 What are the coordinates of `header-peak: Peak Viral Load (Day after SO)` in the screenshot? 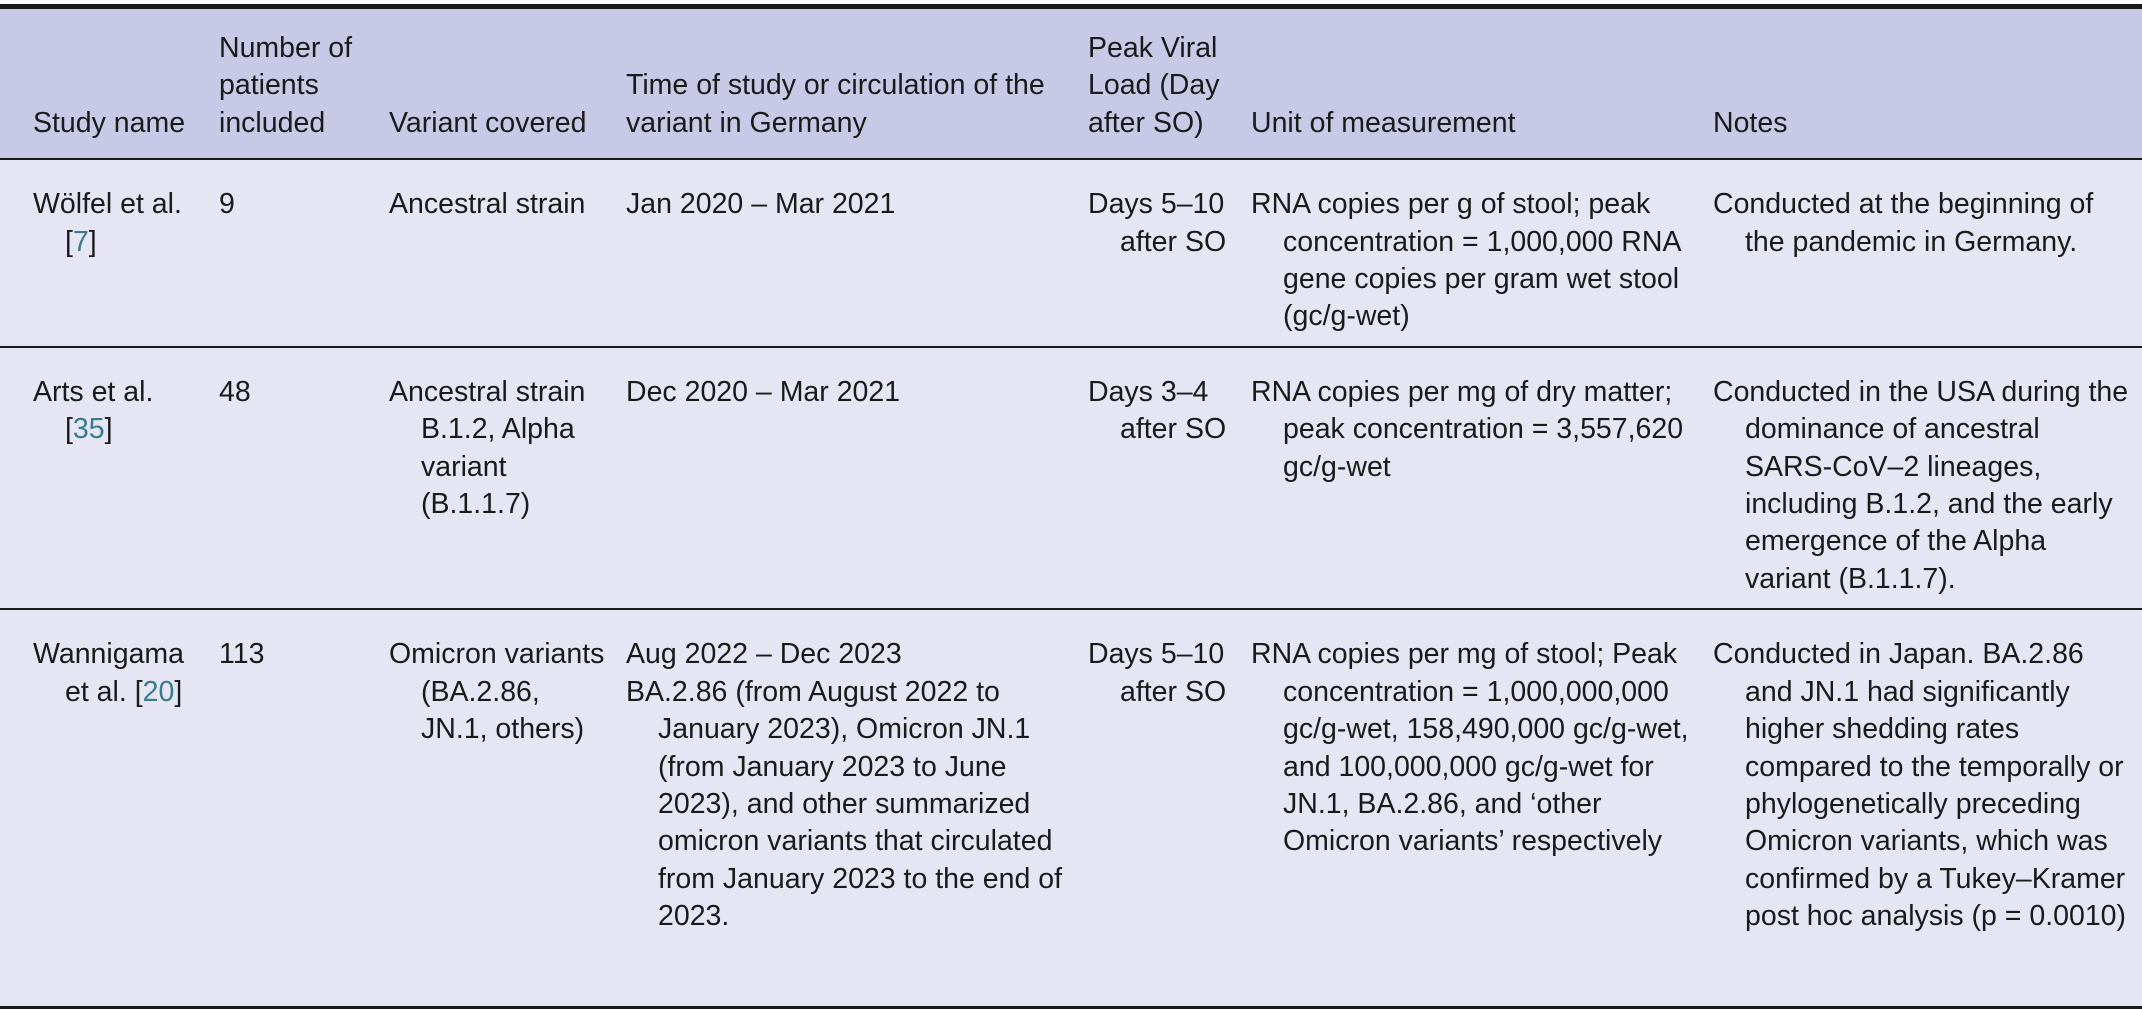 It's located at (1159, 82).